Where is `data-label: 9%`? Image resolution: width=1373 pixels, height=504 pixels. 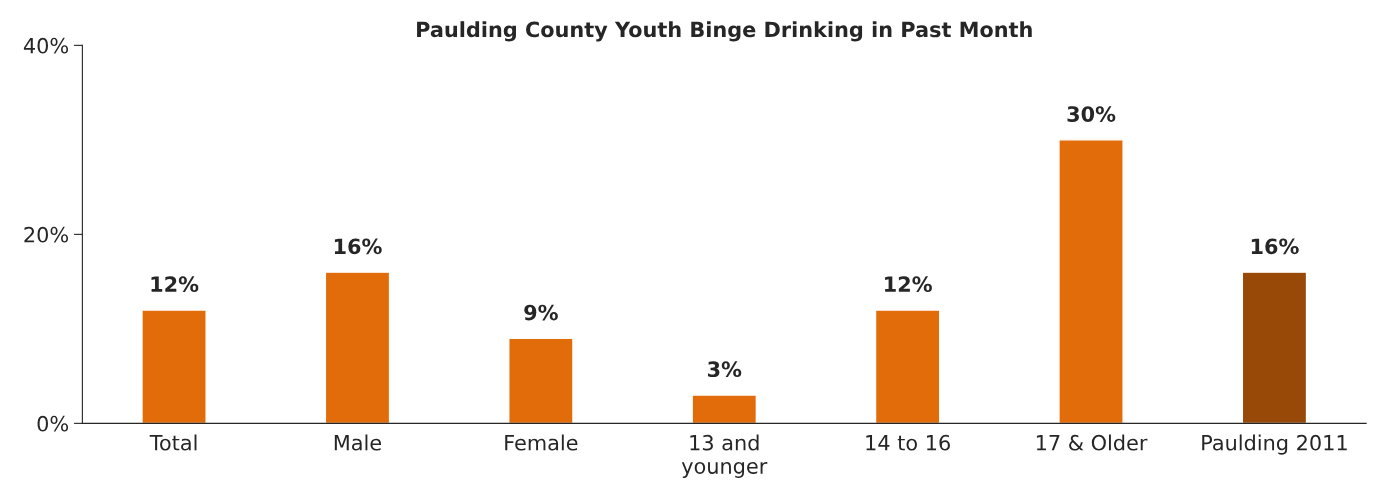 data-label: 9% is located at coordinates (541, 312).